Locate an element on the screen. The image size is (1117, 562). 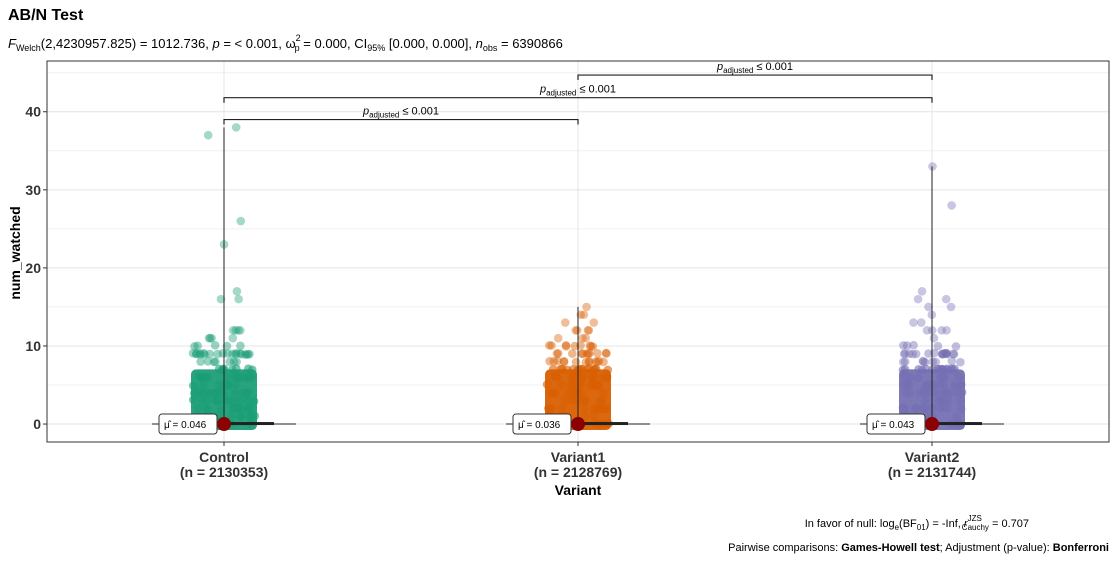
subtitle-omega-text: = 0.000, CI is located at coordinates (334, 43).